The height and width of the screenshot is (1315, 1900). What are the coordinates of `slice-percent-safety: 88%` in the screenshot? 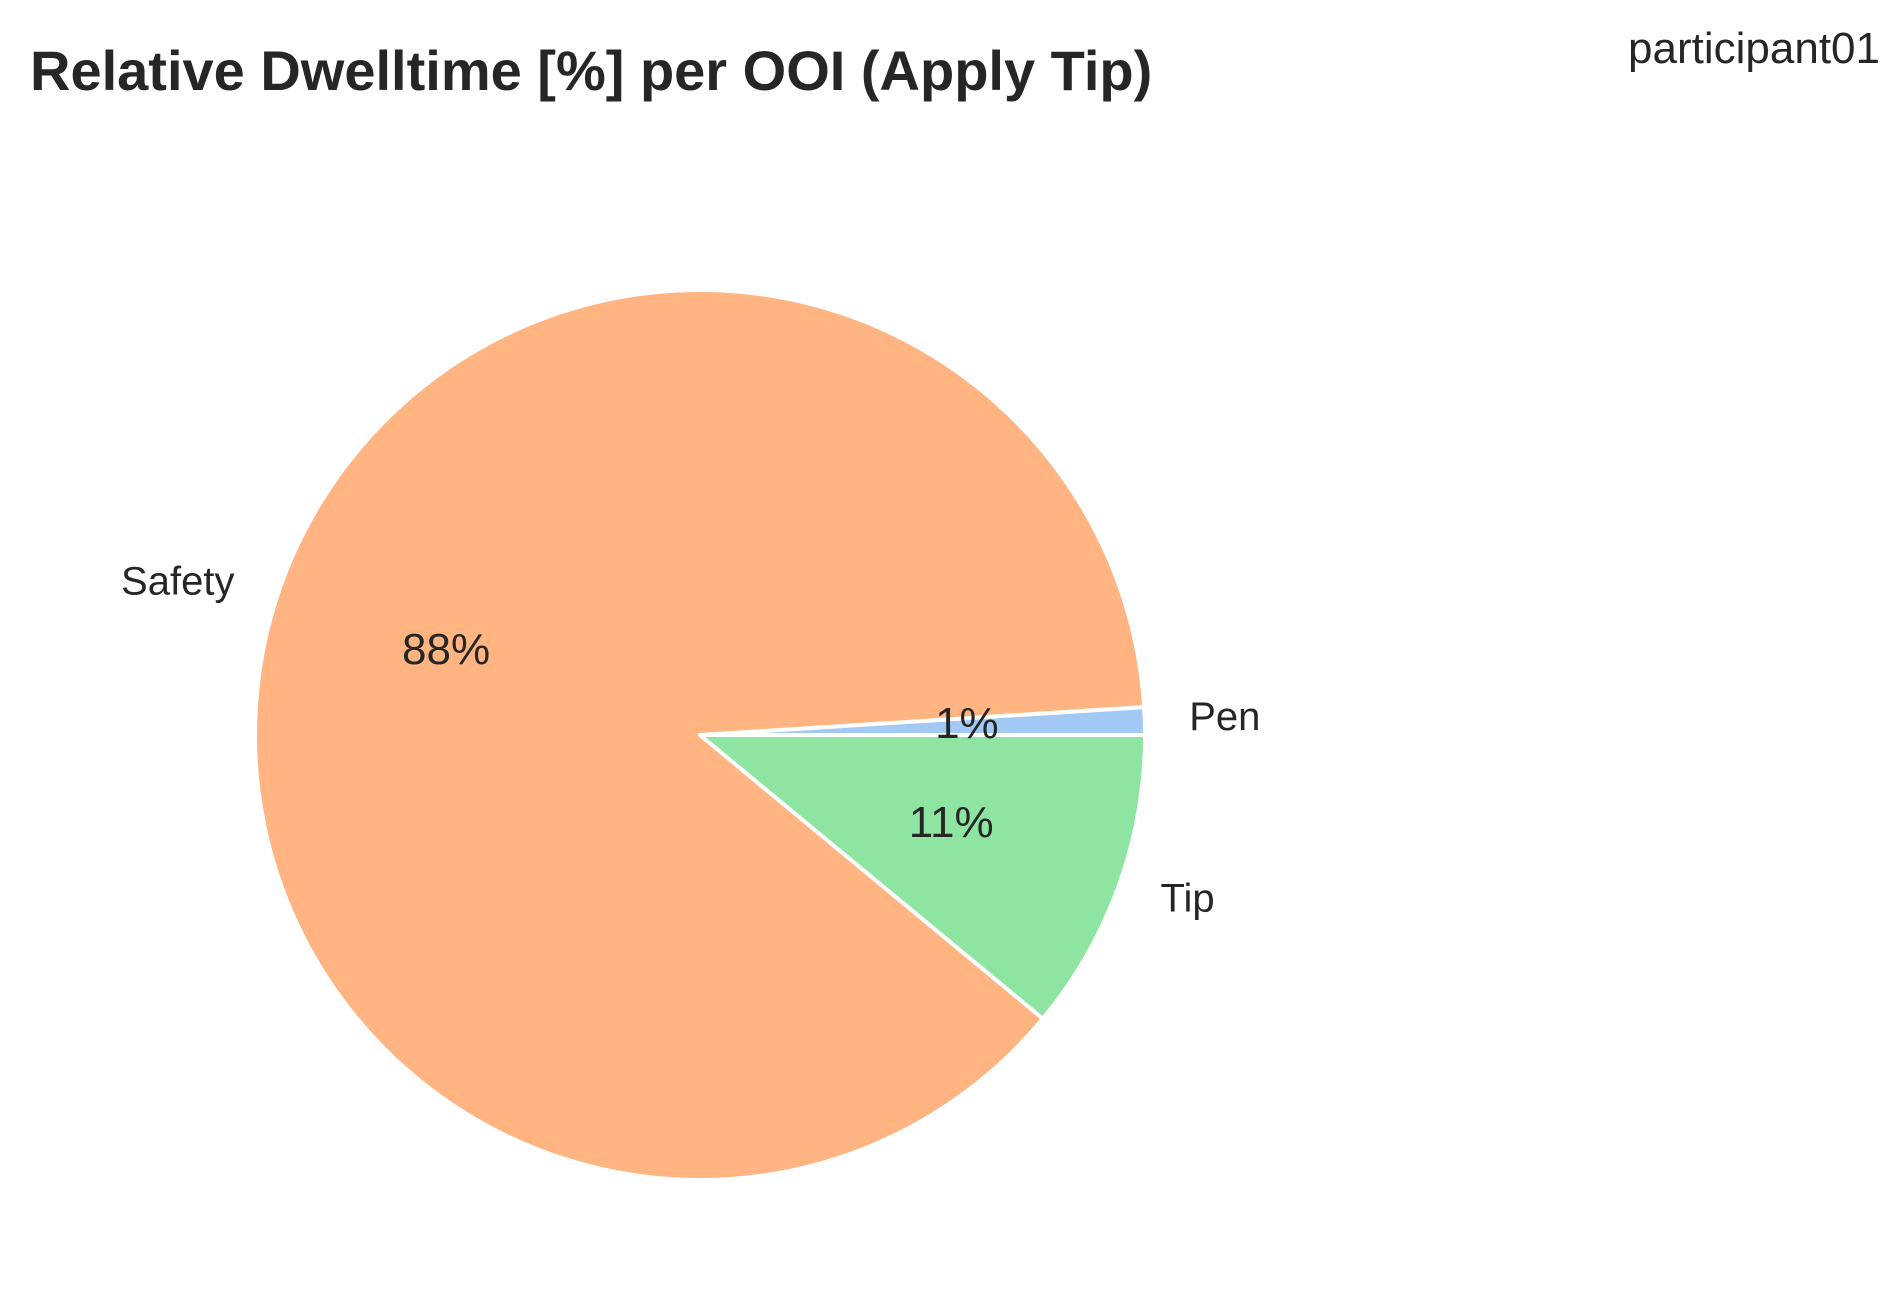 It's located at (446, 649).